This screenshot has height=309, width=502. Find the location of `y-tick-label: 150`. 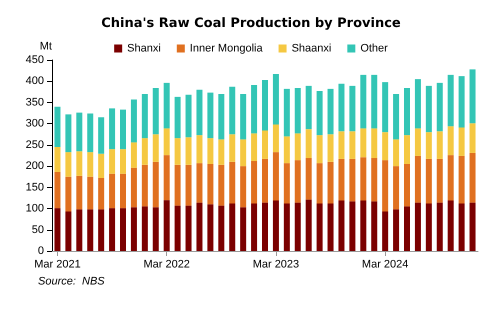

y-tick-label: 150 is located at coordinates (35, 187).